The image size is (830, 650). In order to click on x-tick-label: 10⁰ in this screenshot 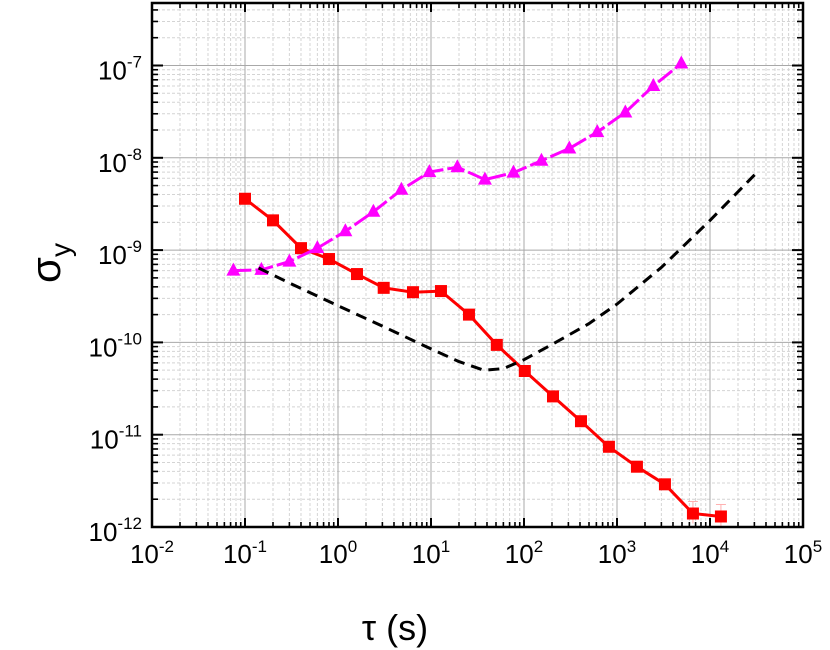, I will do `click(338, 553)`.